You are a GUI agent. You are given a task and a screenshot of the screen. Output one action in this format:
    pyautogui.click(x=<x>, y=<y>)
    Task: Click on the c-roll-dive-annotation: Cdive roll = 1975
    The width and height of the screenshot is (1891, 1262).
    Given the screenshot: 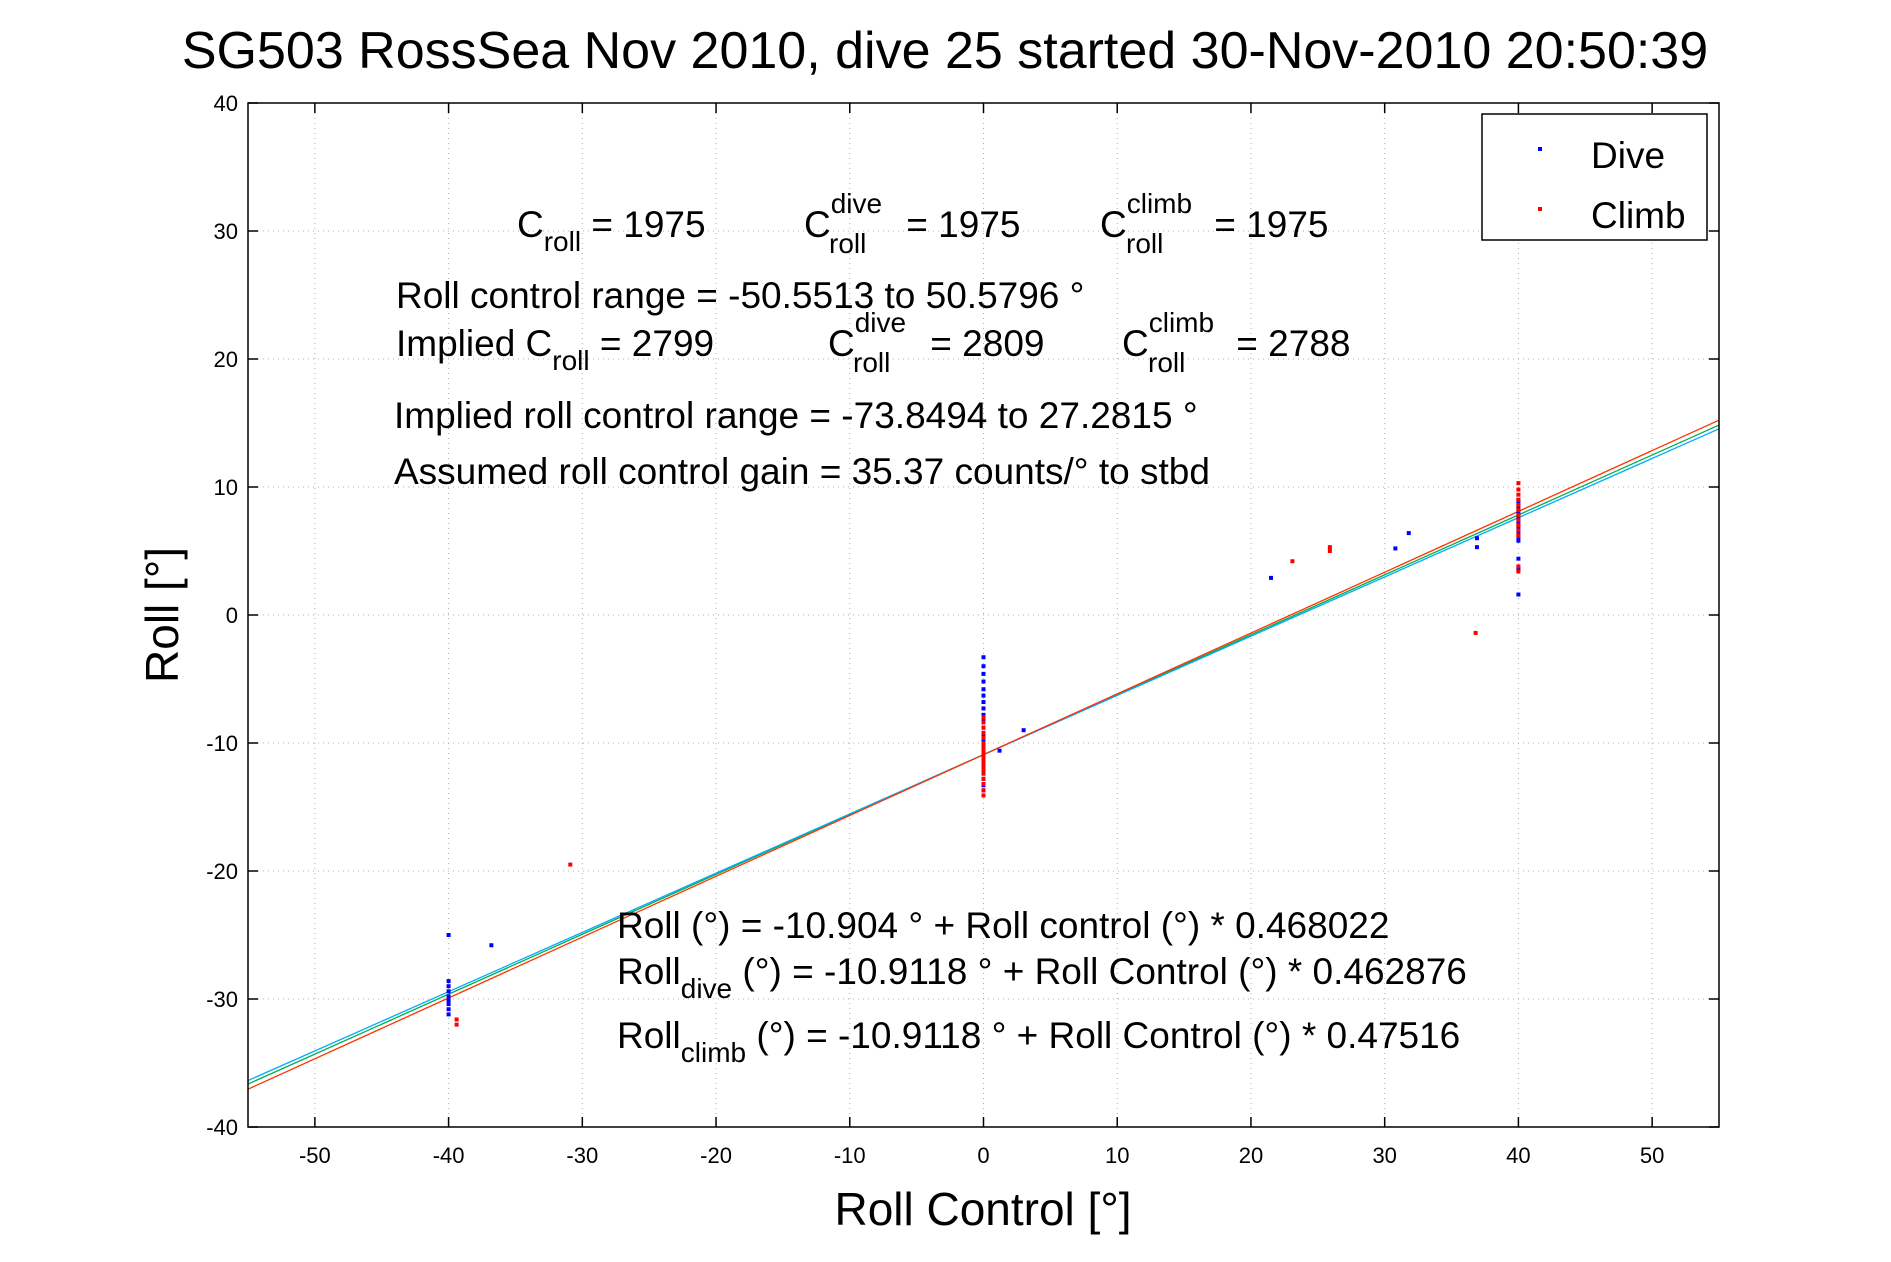 What is the action you would take?
    pyautogui.click(x=912, y=223)
    